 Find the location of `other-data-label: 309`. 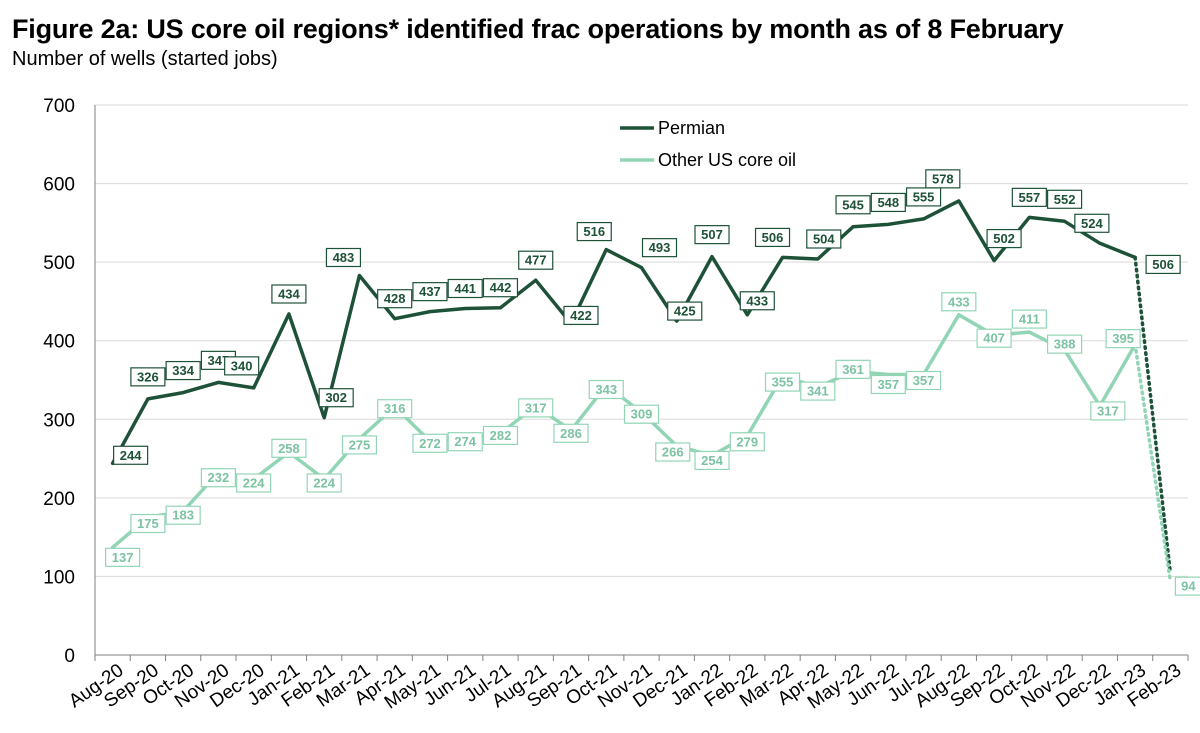

other-data-label: 309 is located at coordinates (642, 414).